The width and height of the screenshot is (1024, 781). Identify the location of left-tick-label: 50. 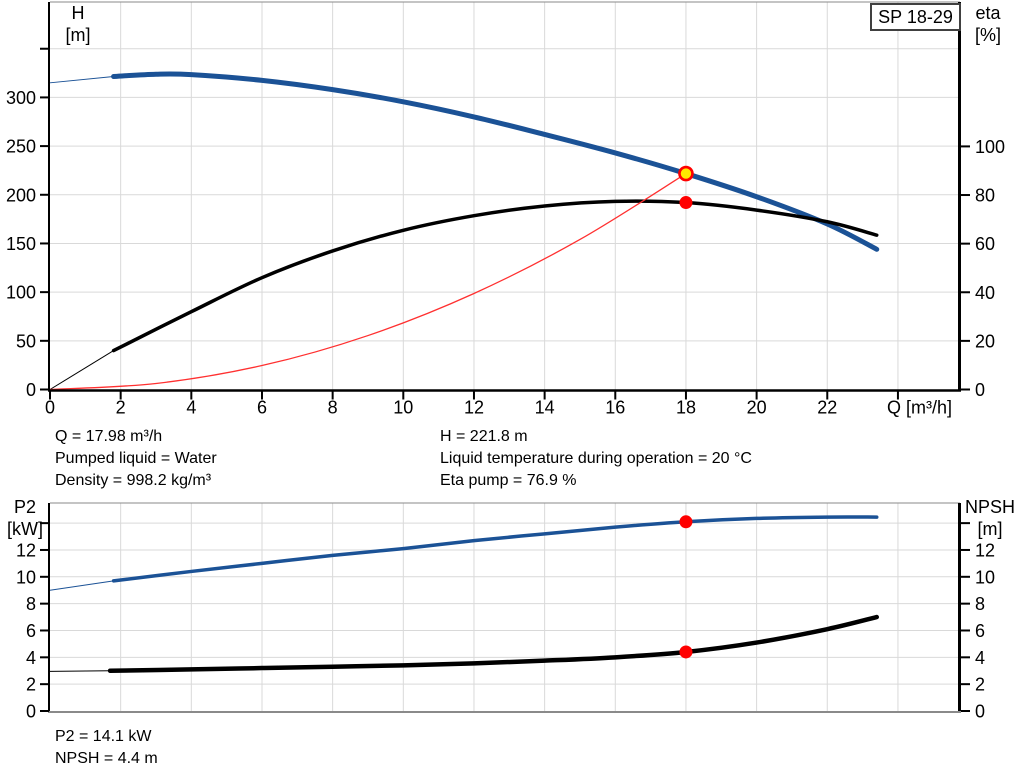
(26, 341).